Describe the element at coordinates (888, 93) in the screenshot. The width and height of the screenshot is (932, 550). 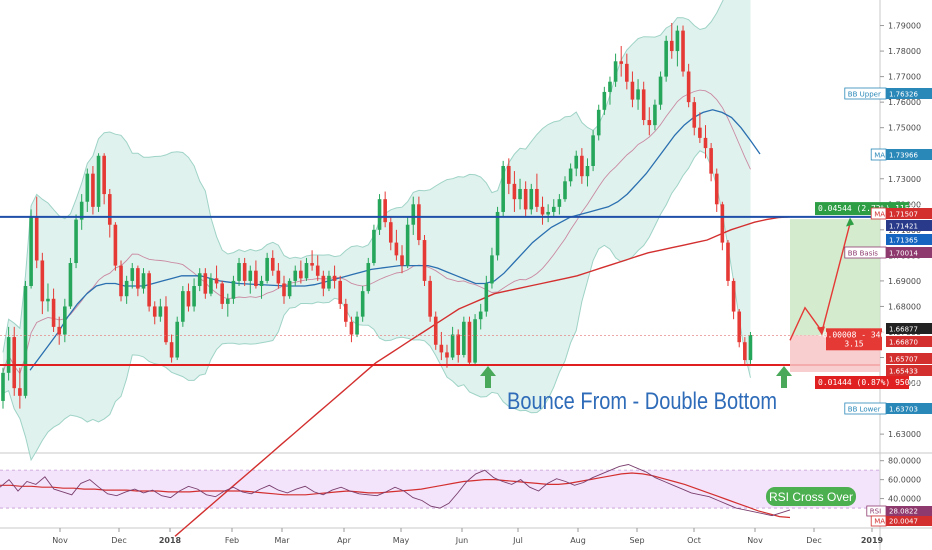
I see `price-tag: BB Upper 1.76326` at that location.